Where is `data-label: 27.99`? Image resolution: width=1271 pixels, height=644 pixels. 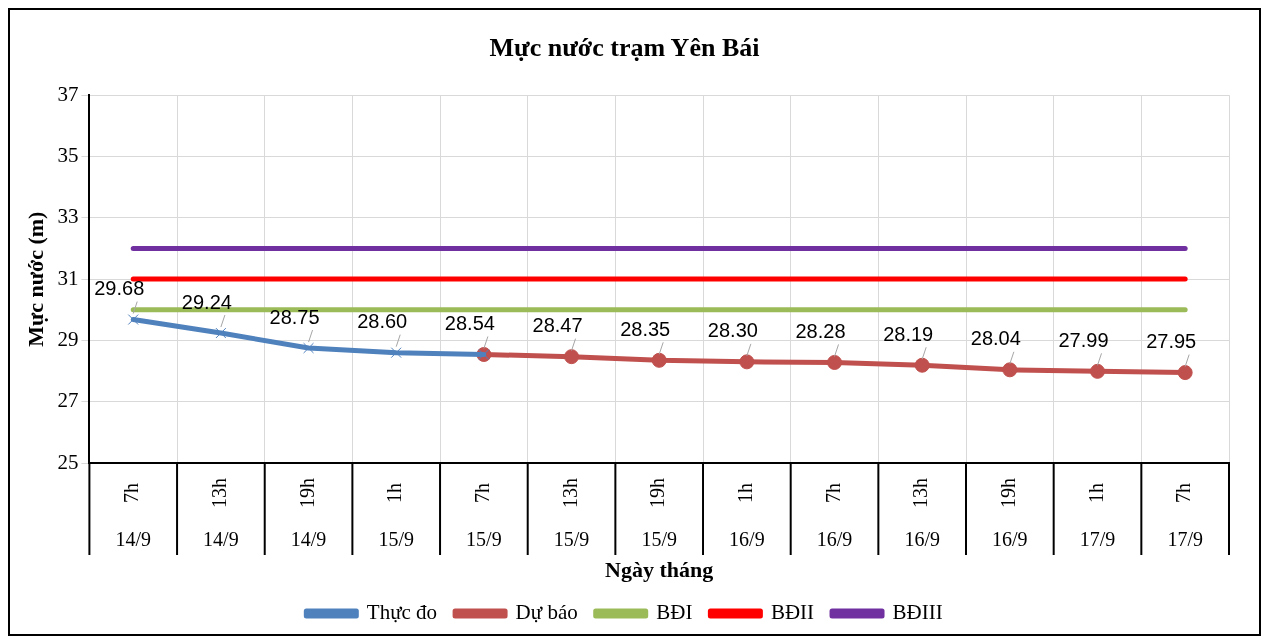 data-label: 27.99 is located at coordinates (1083, 339).